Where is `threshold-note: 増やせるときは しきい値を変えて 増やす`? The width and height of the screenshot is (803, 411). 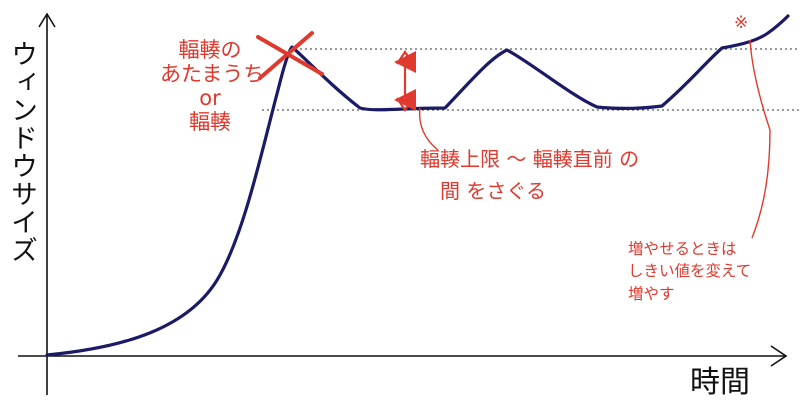
threshold-note: 増やせるときは しきい値を変えて 増やす is located at coordinates (689, 271).